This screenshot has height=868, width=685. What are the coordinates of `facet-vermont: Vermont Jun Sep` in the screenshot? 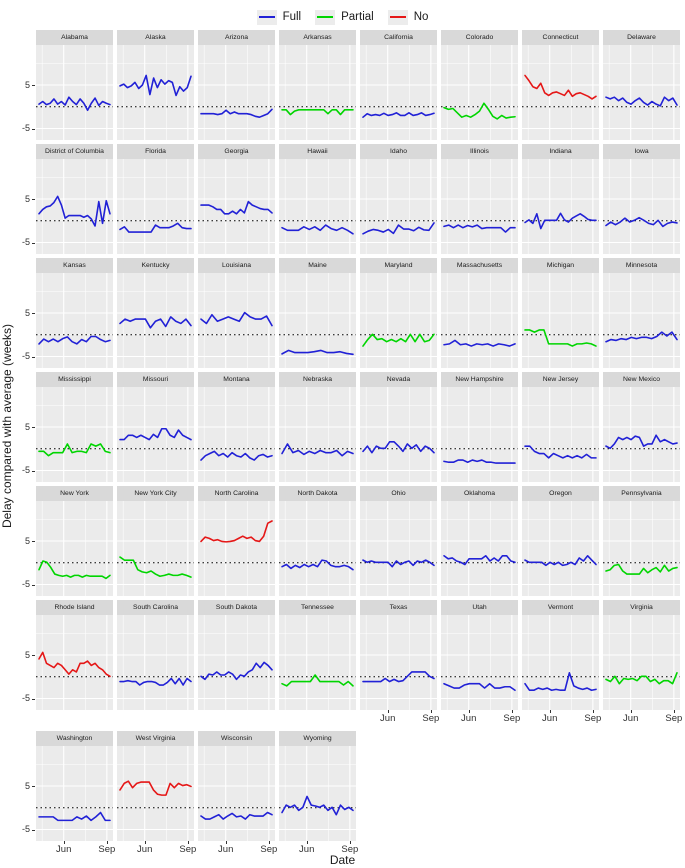 It's located at (561, 663).